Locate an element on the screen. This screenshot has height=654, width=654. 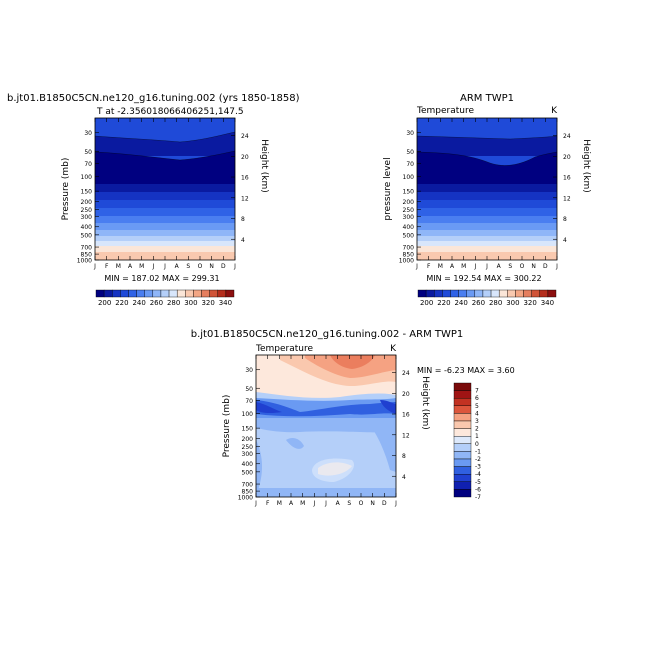
height-axis: 4 8 12 16 20 24 is located at coordinates (562, 188).